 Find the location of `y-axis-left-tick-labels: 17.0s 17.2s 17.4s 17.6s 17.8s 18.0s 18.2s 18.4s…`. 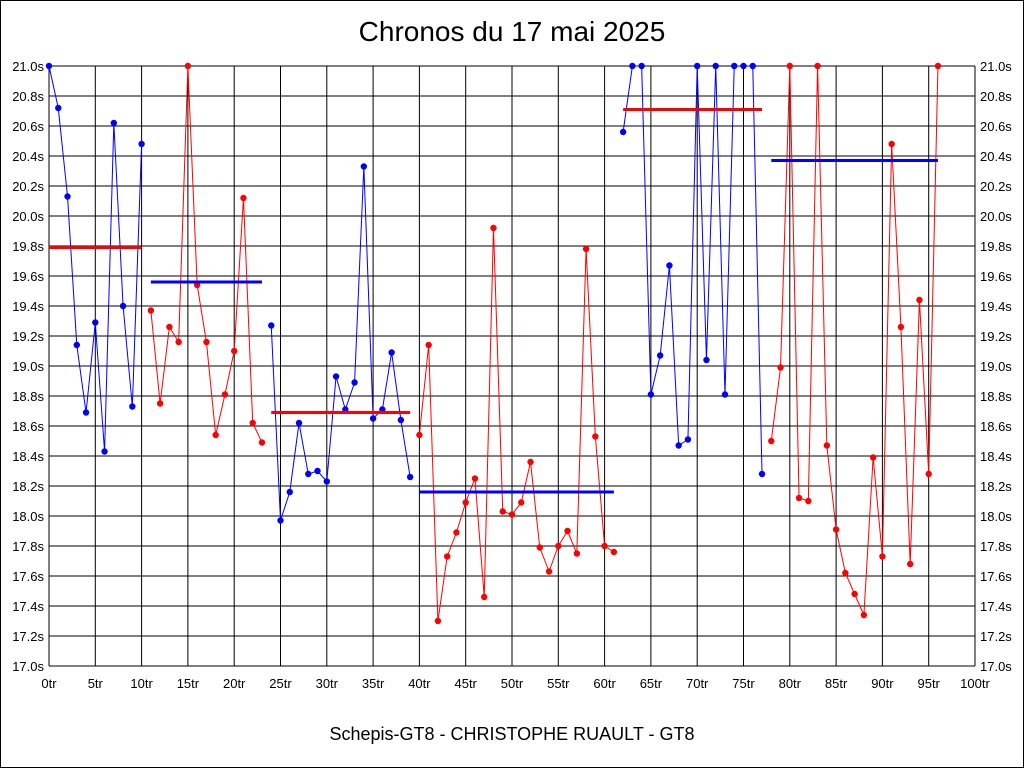

y-axis-left-tick-labels: 17.0s 17.2s 17.4s 17.6s 17.8s 18.0s 18.2s 18.4s… is located at coordinates (28, 366).